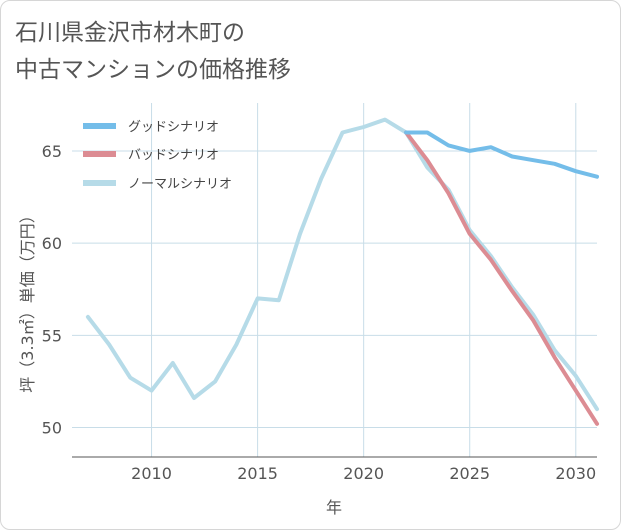  I want to click on legend-label-2: ノーマルシナリオ, so click(180, 184).